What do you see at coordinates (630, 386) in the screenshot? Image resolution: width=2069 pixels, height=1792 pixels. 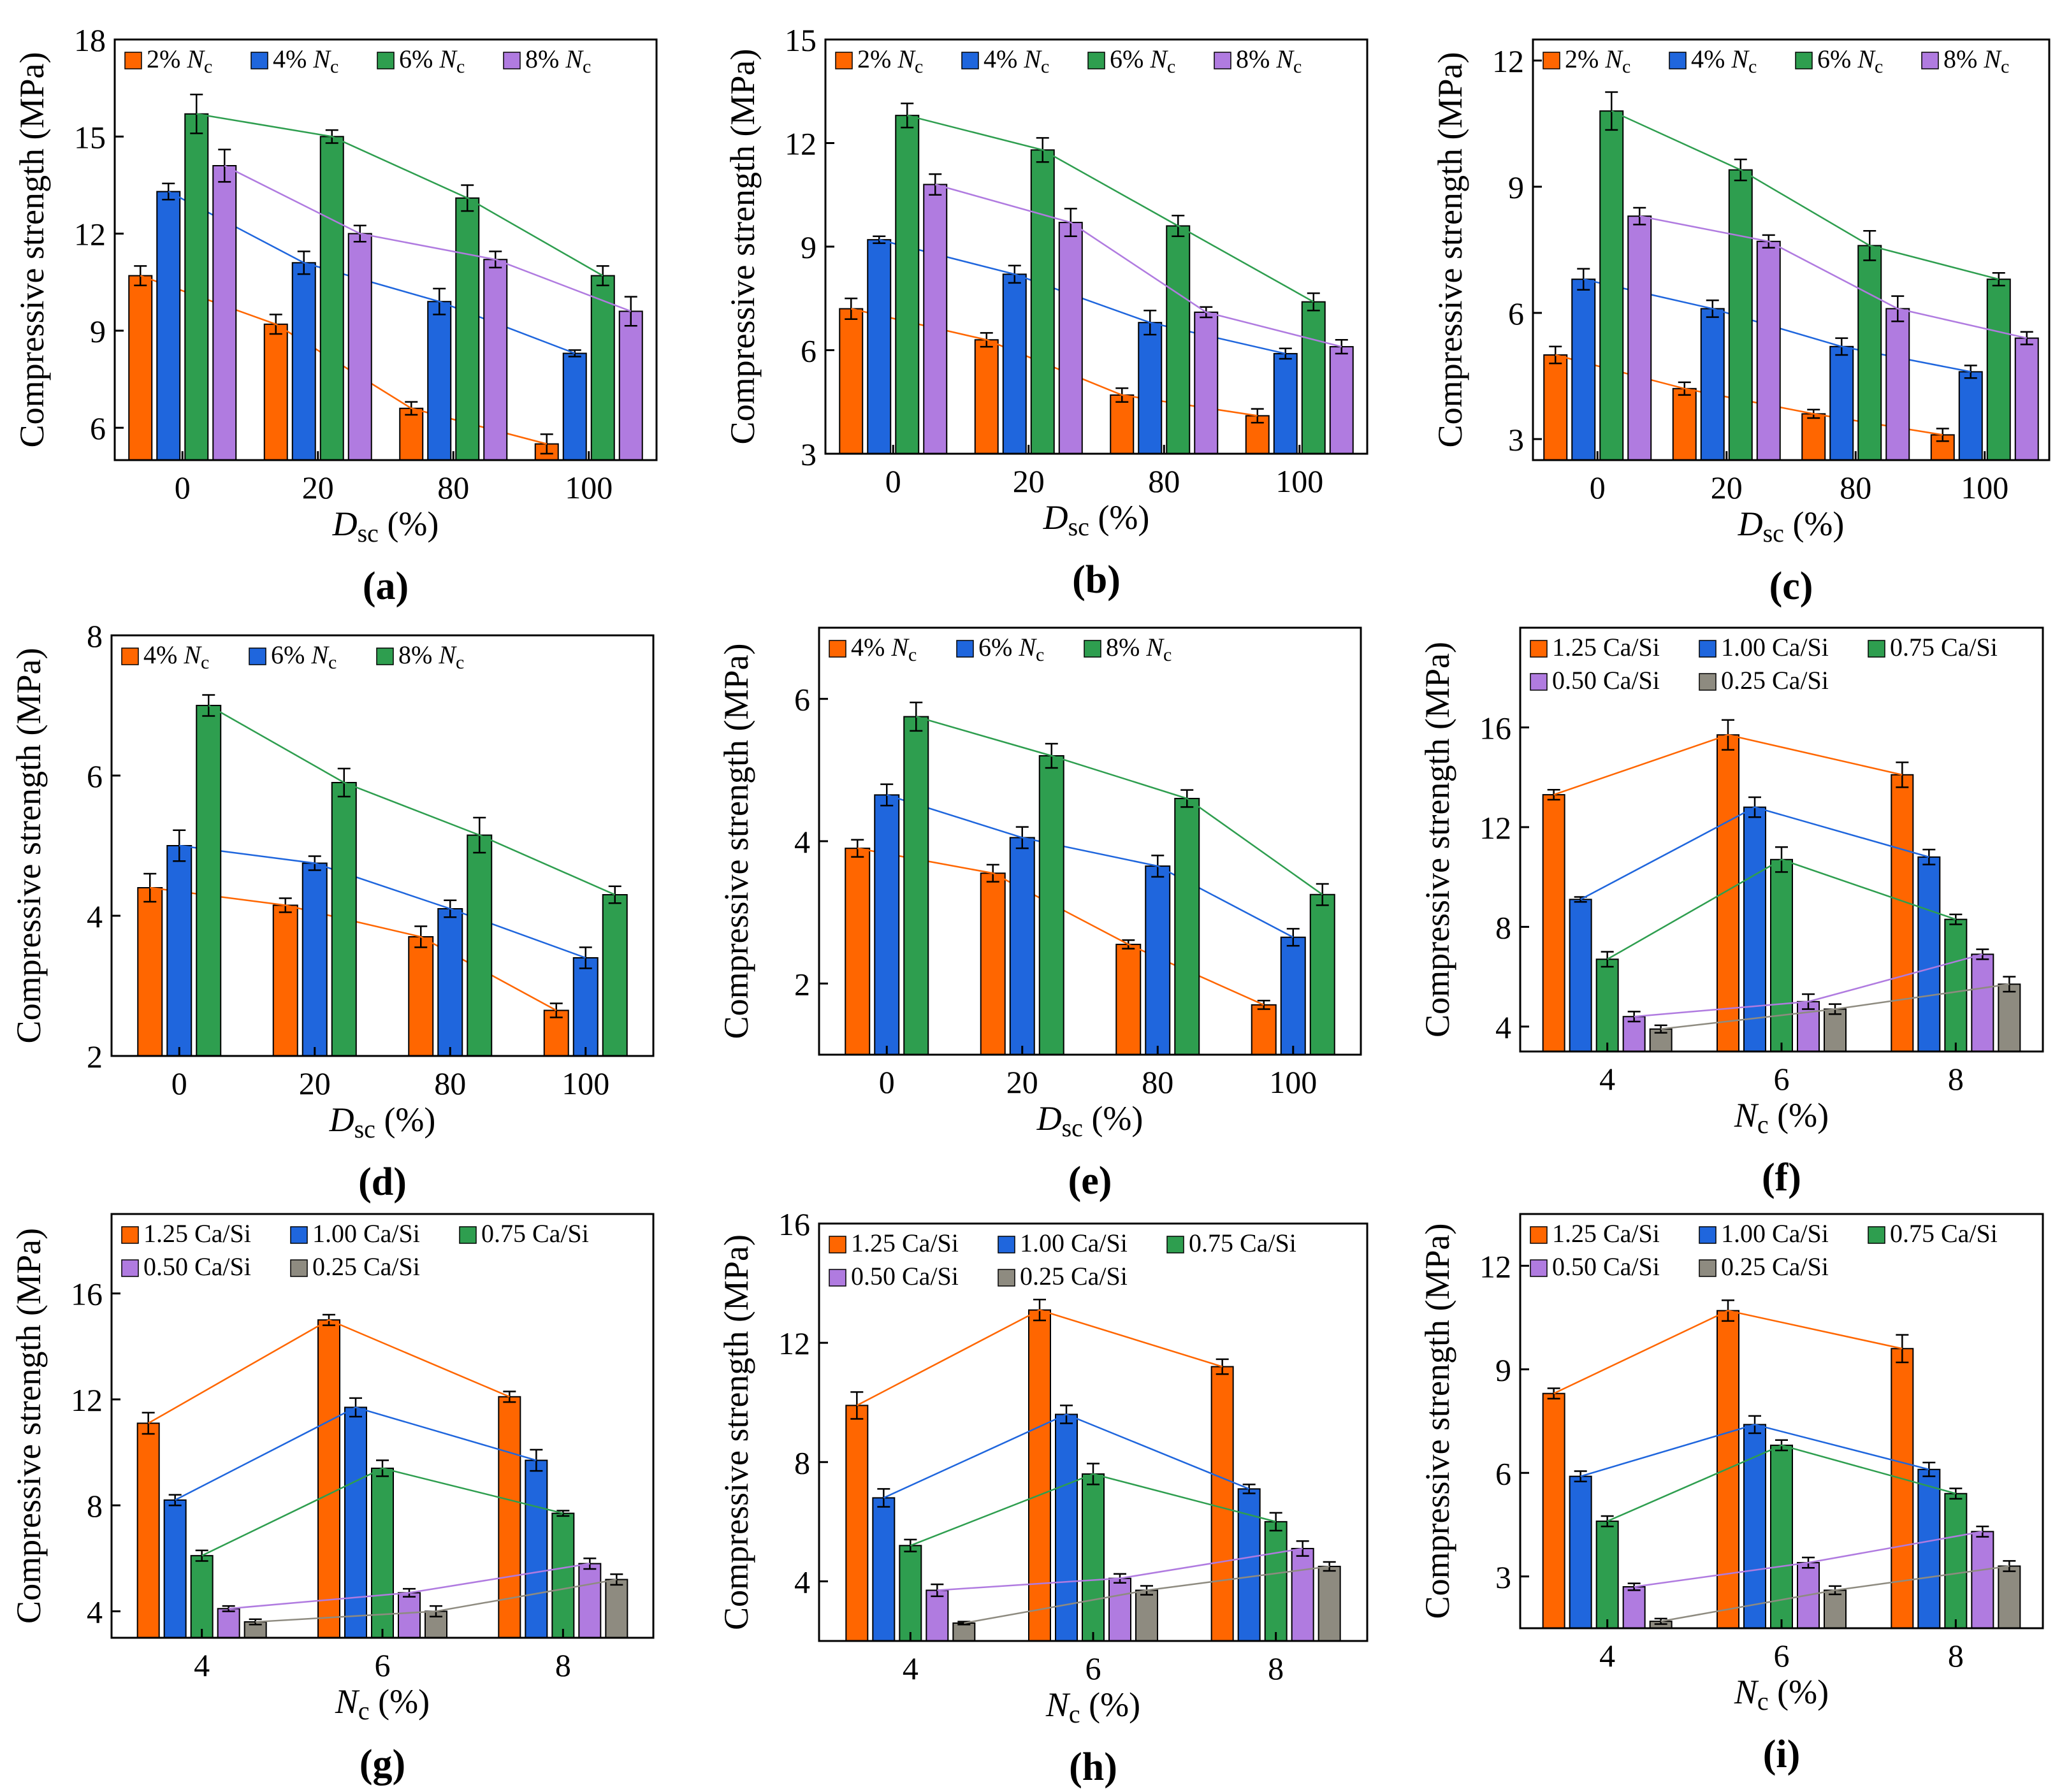 I see `bar-a-s3-c3` at bounding box center [630, 386].